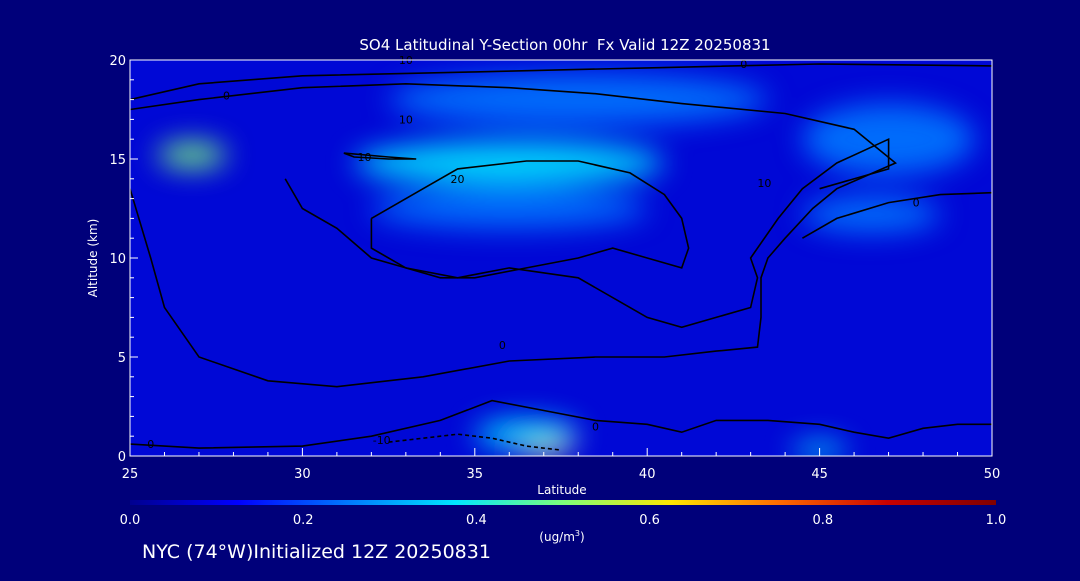  What do you see at coordinates (996, 520) in the screenshot?
I see `colorbar-tick-label-5: 1.0` at bounding box center [996, 520].